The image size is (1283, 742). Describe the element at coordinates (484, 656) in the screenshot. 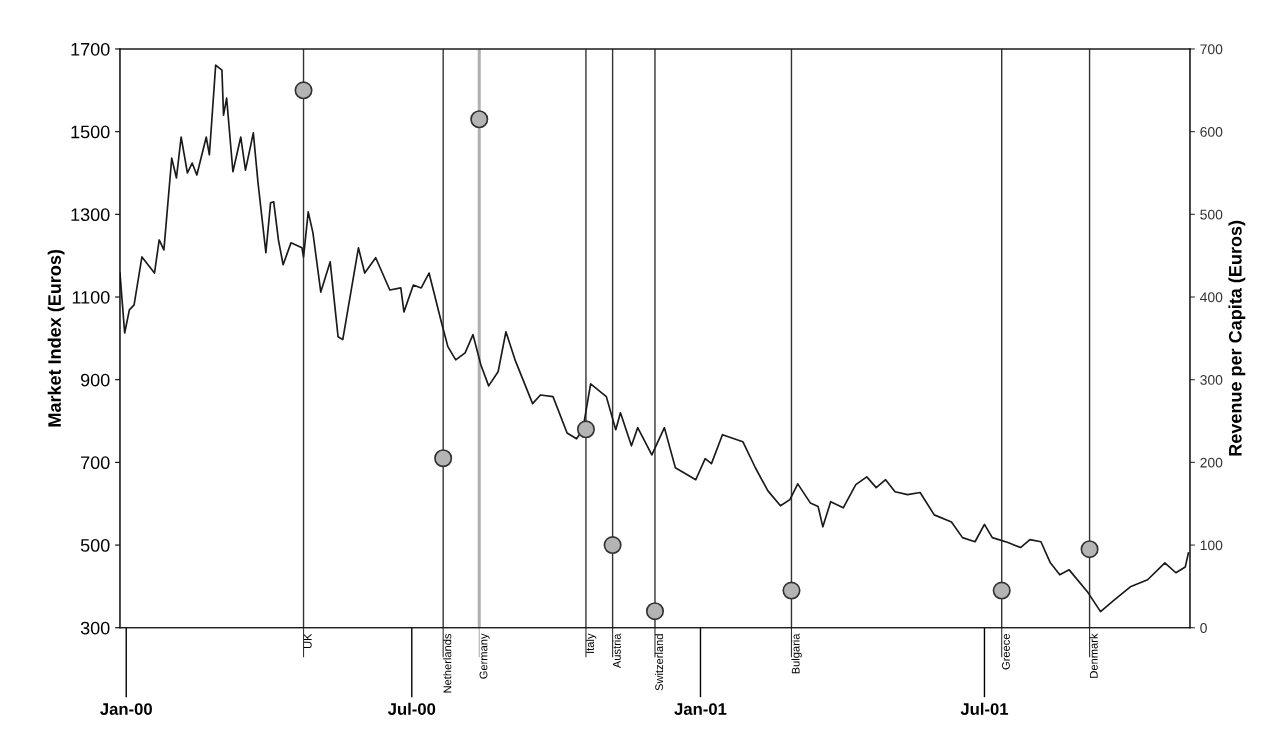

I see `ref-line-label: Germany` at that location.